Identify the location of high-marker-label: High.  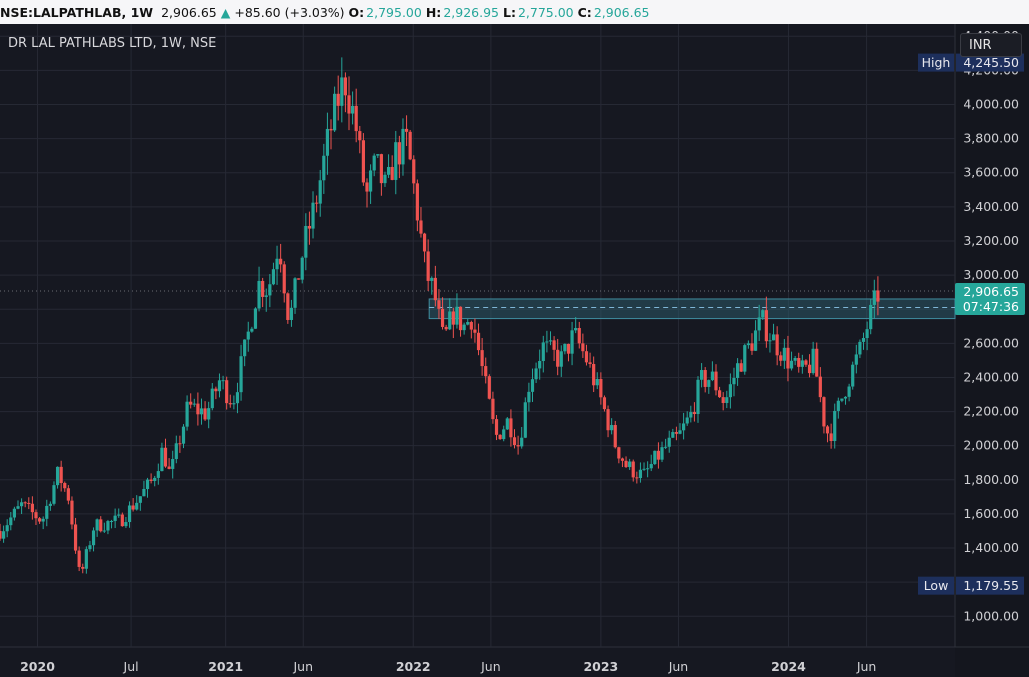
(936, 62).